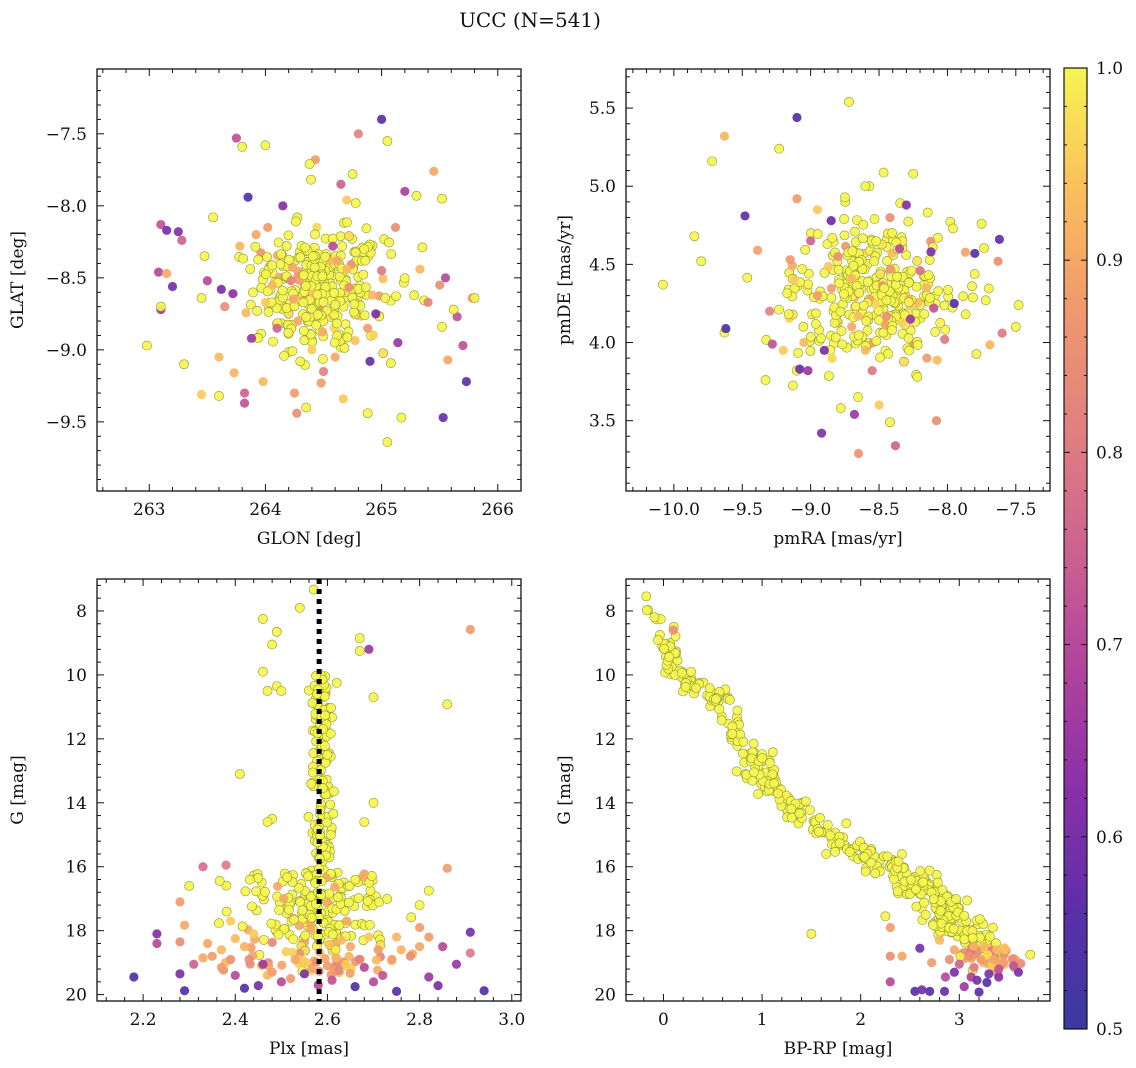 The width and height of the screenshot is (1136, 1068). Describe the element at coordinates (674, 510) in the screenshot. I see `x-tick-label: −10.0` at that location.